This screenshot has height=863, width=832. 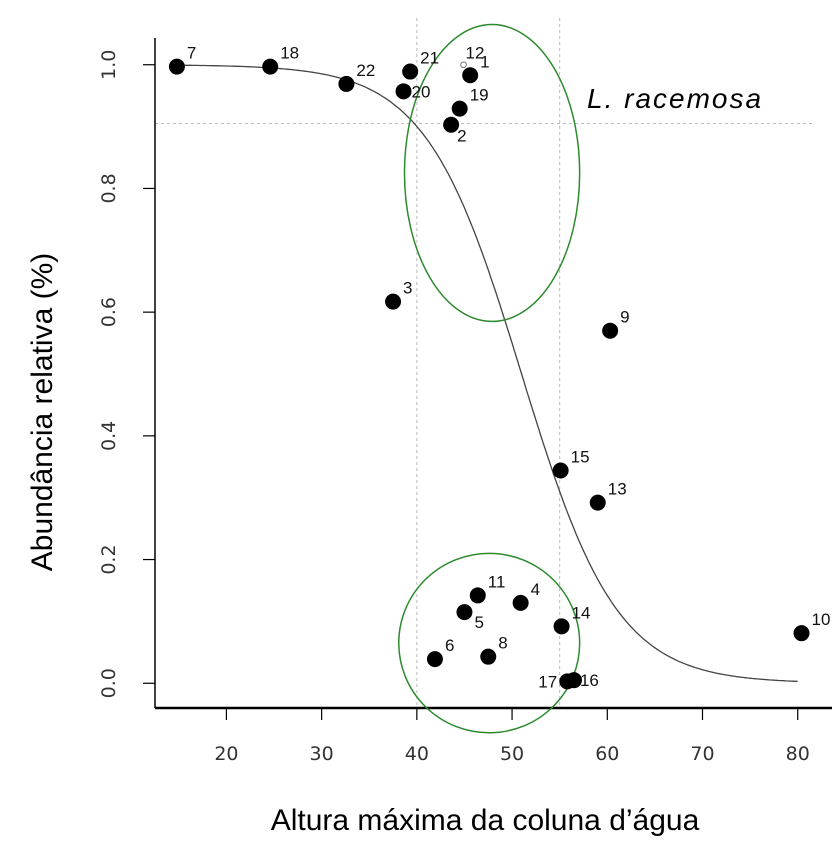 What do you see at coordinates (589, 680) in the screenshot?
I see `data-point-label: 16` at bounding box center [589, 680].